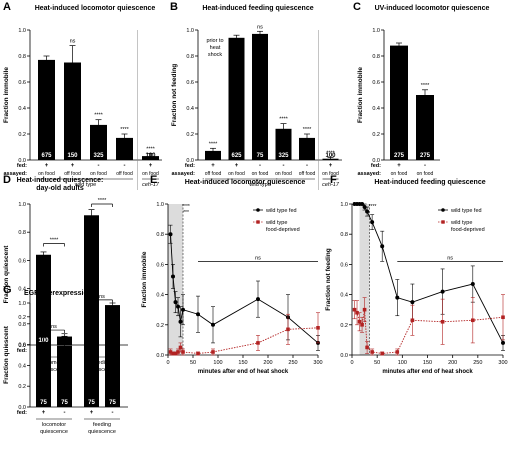 The height and width of the screenshot is (456, 520). I want to click on bracket-label: ****, so click(102, 201).